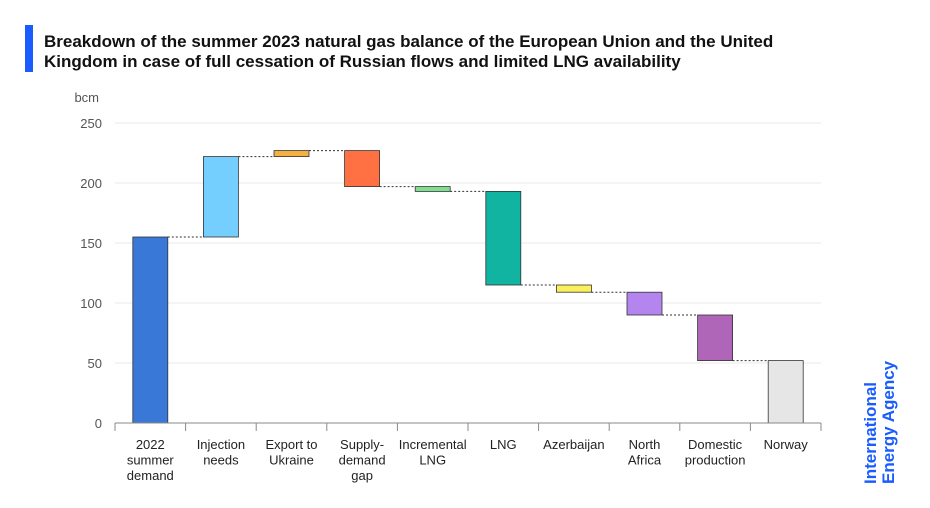 The height and width of the screenshot is (508, 930). What do you see at coordinates (91, 243) in the screenshot?
I see `y-tick-label: 150` at bounding box center [91, 243].